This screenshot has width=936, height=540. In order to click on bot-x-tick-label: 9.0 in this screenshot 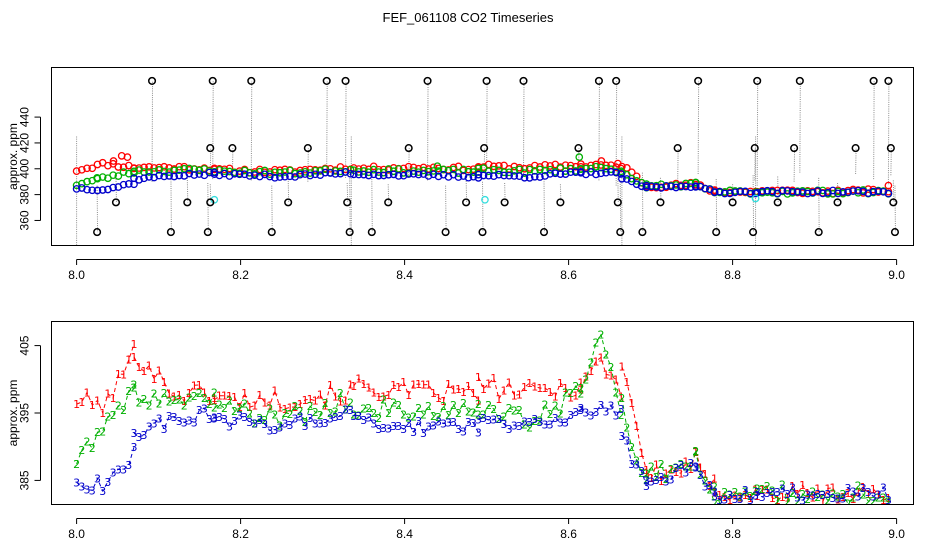, I will do `click(896, 533)`.